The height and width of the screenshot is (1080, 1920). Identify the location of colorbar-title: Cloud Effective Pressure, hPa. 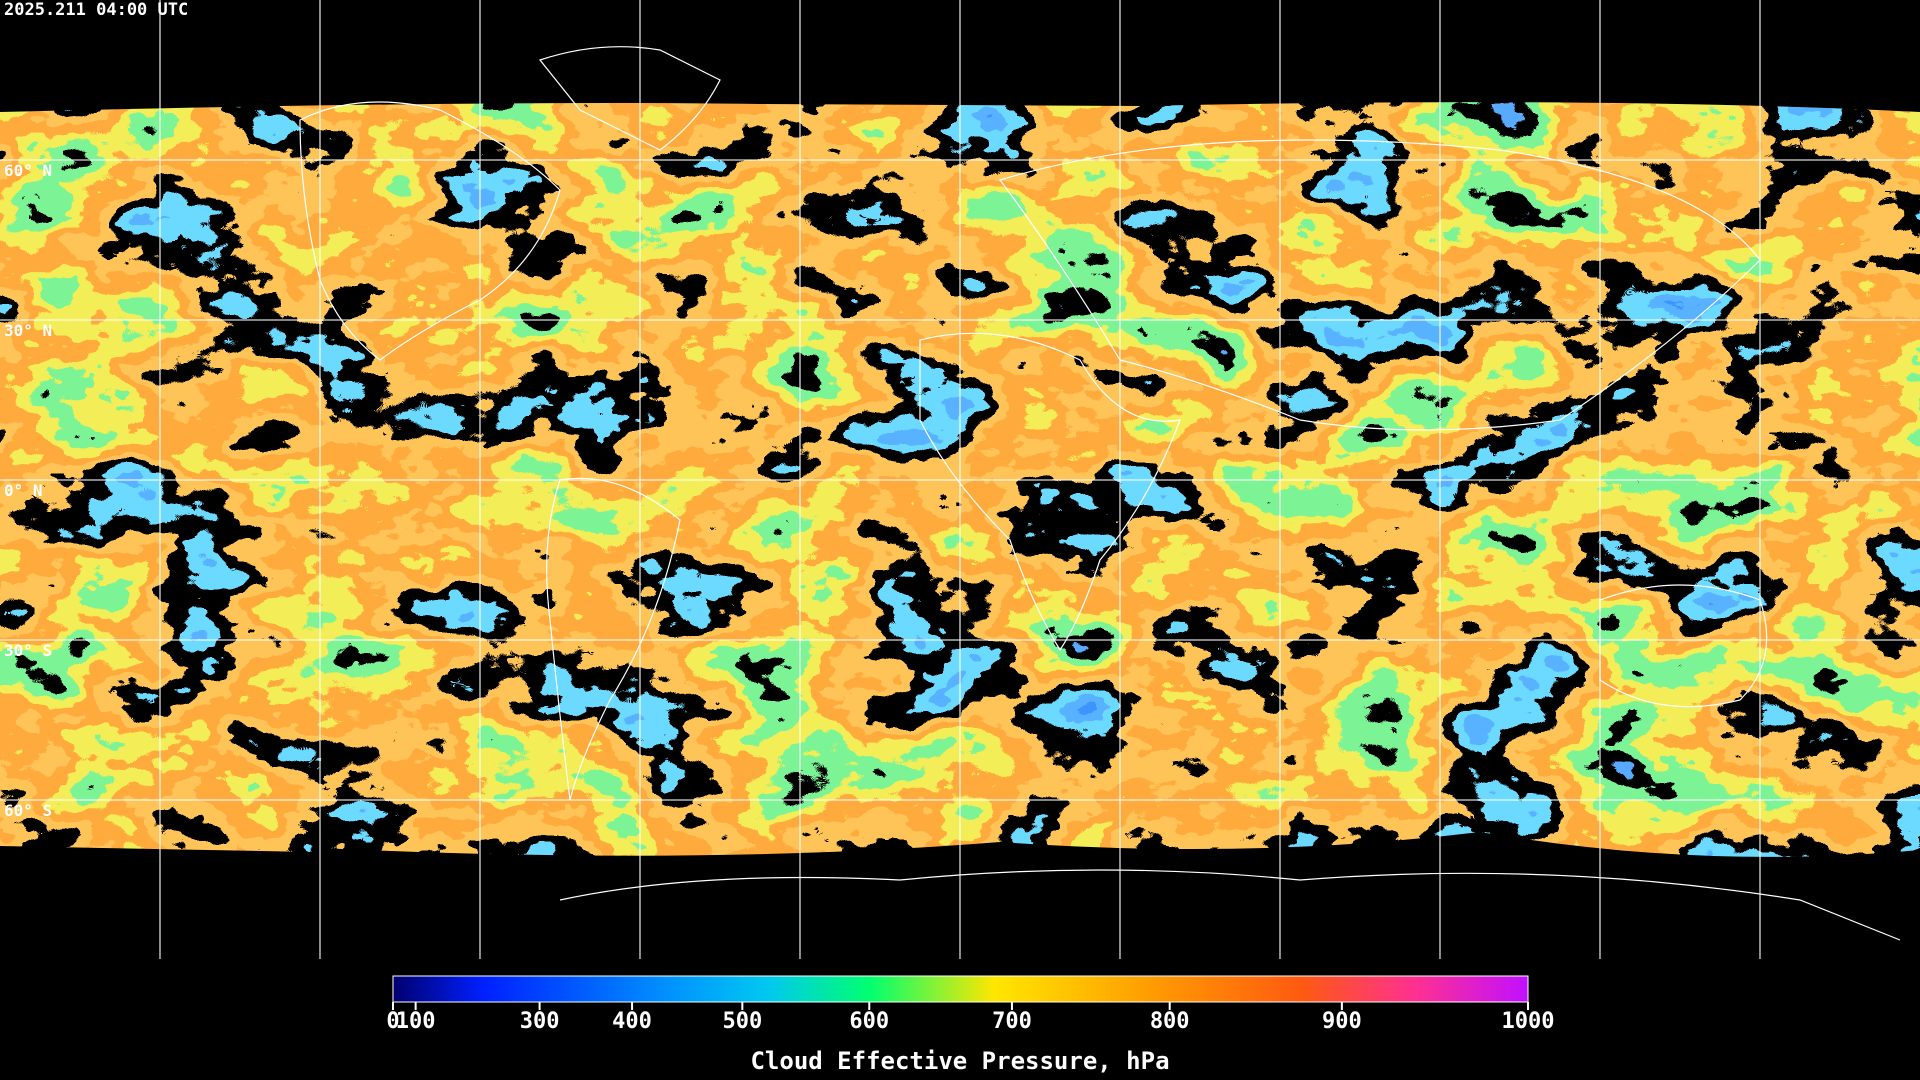
(959, 1061).